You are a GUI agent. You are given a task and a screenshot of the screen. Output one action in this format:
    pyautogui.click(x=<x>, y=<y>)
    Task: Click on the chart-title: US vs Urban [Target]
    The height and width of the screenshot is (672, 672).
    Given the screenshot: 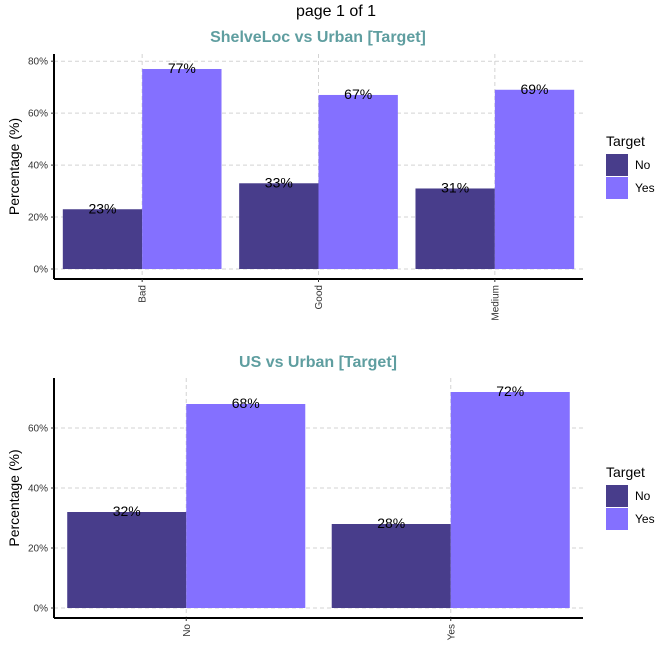 What is the action you would take?
    pyautogui.click(x=318, y=362)
    